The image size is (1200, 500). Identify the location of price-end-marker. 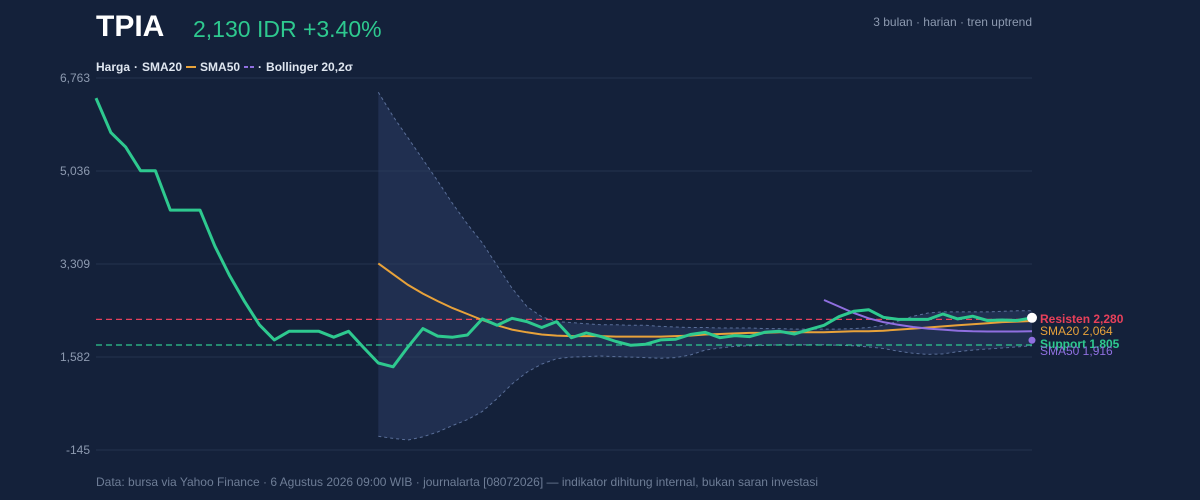
(1032, 317).